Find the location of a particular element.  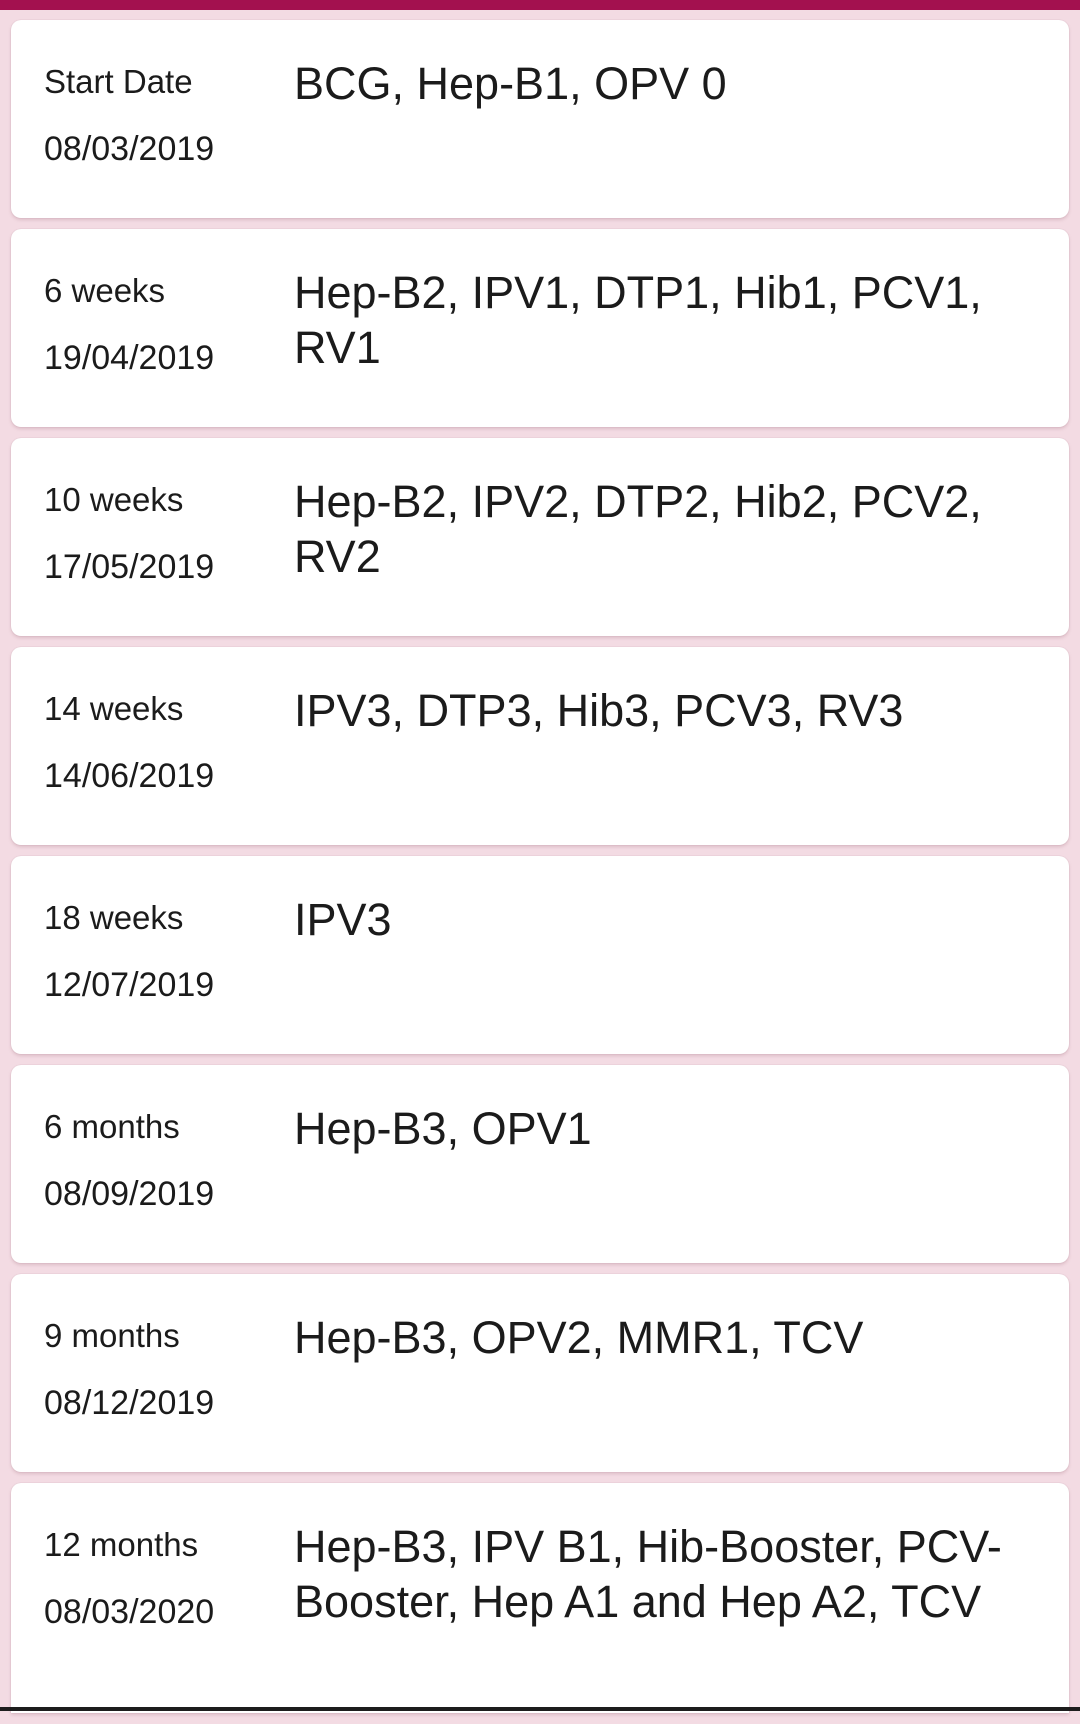

due-date: 14/06/2019 is located at coordinates (129, 776).